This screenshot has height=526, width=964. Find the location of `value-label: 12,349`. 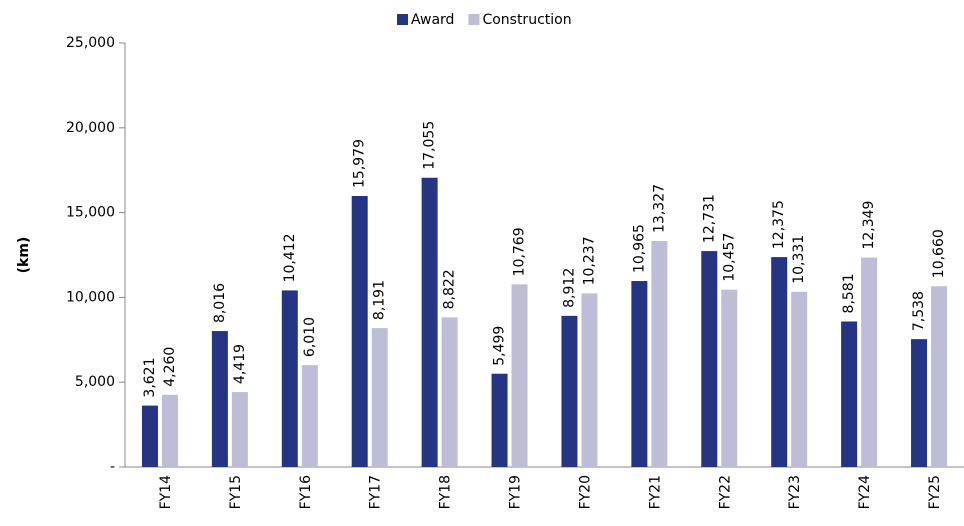

value-label: 12,349 is located at coordinates (869, 225).